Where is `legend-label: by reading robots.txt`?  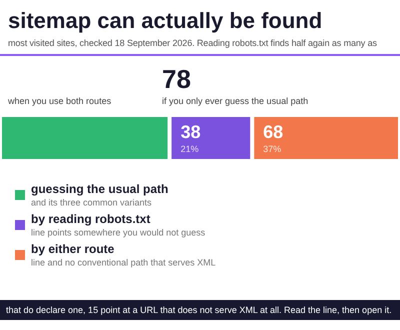
legend-label: by reading robots.txt is located at coordinates (90, 219).